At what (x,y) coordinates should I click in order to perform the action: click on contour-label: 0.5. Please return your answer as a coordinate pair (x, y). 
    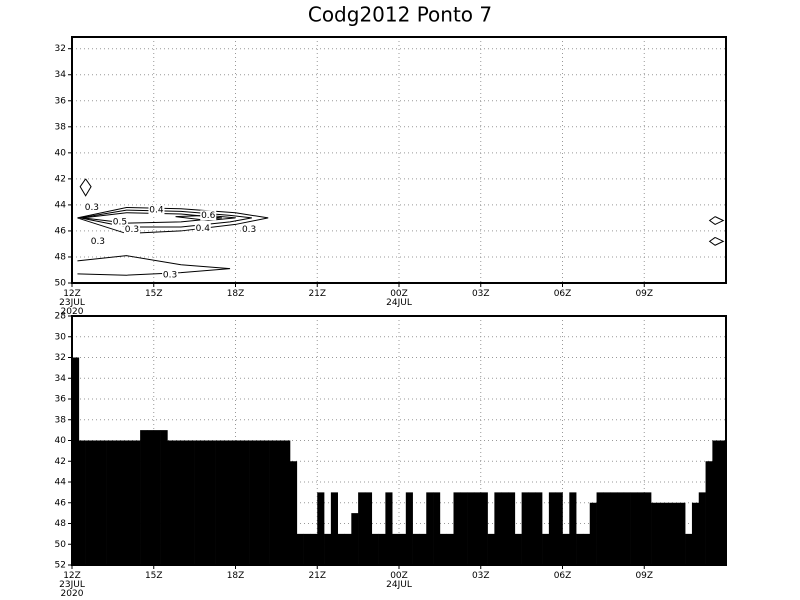
    Looking at the image, I should click on (120, 222).